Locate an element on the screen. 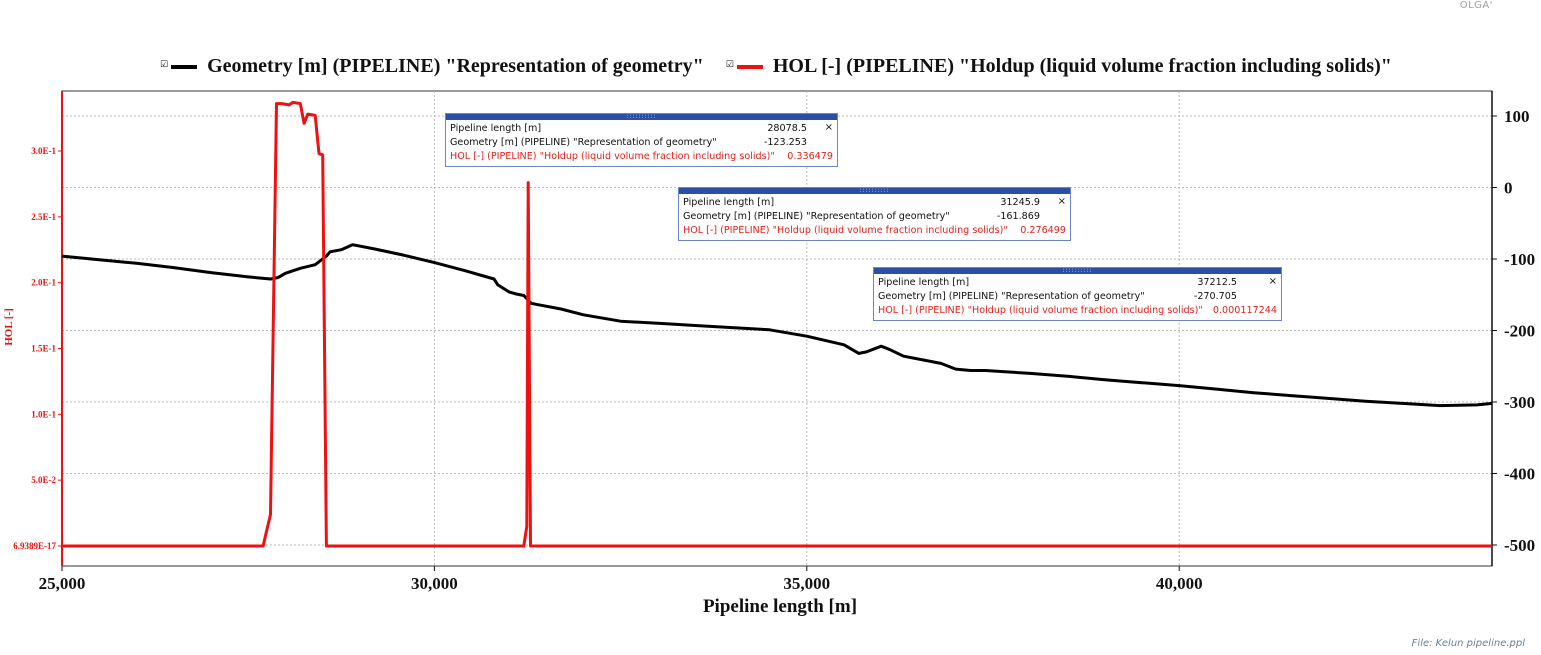 The height and width of the screenshot is (655, 1541). y-left-tick-label: 1.0E-1 is located at coordinates (43, 414).